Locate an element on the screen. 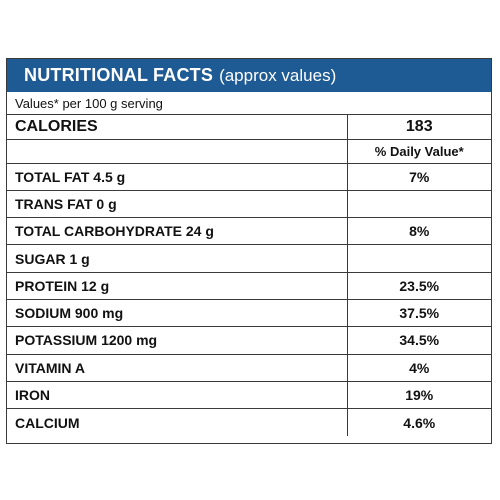  nutrition-subtitle: (approx values) is located at coordinates (278, 75).